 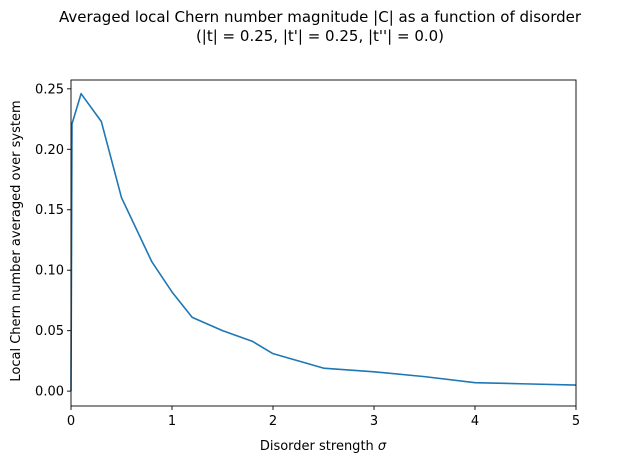 I want to click on x-tick-label: 5, so click(x=576, y=421).